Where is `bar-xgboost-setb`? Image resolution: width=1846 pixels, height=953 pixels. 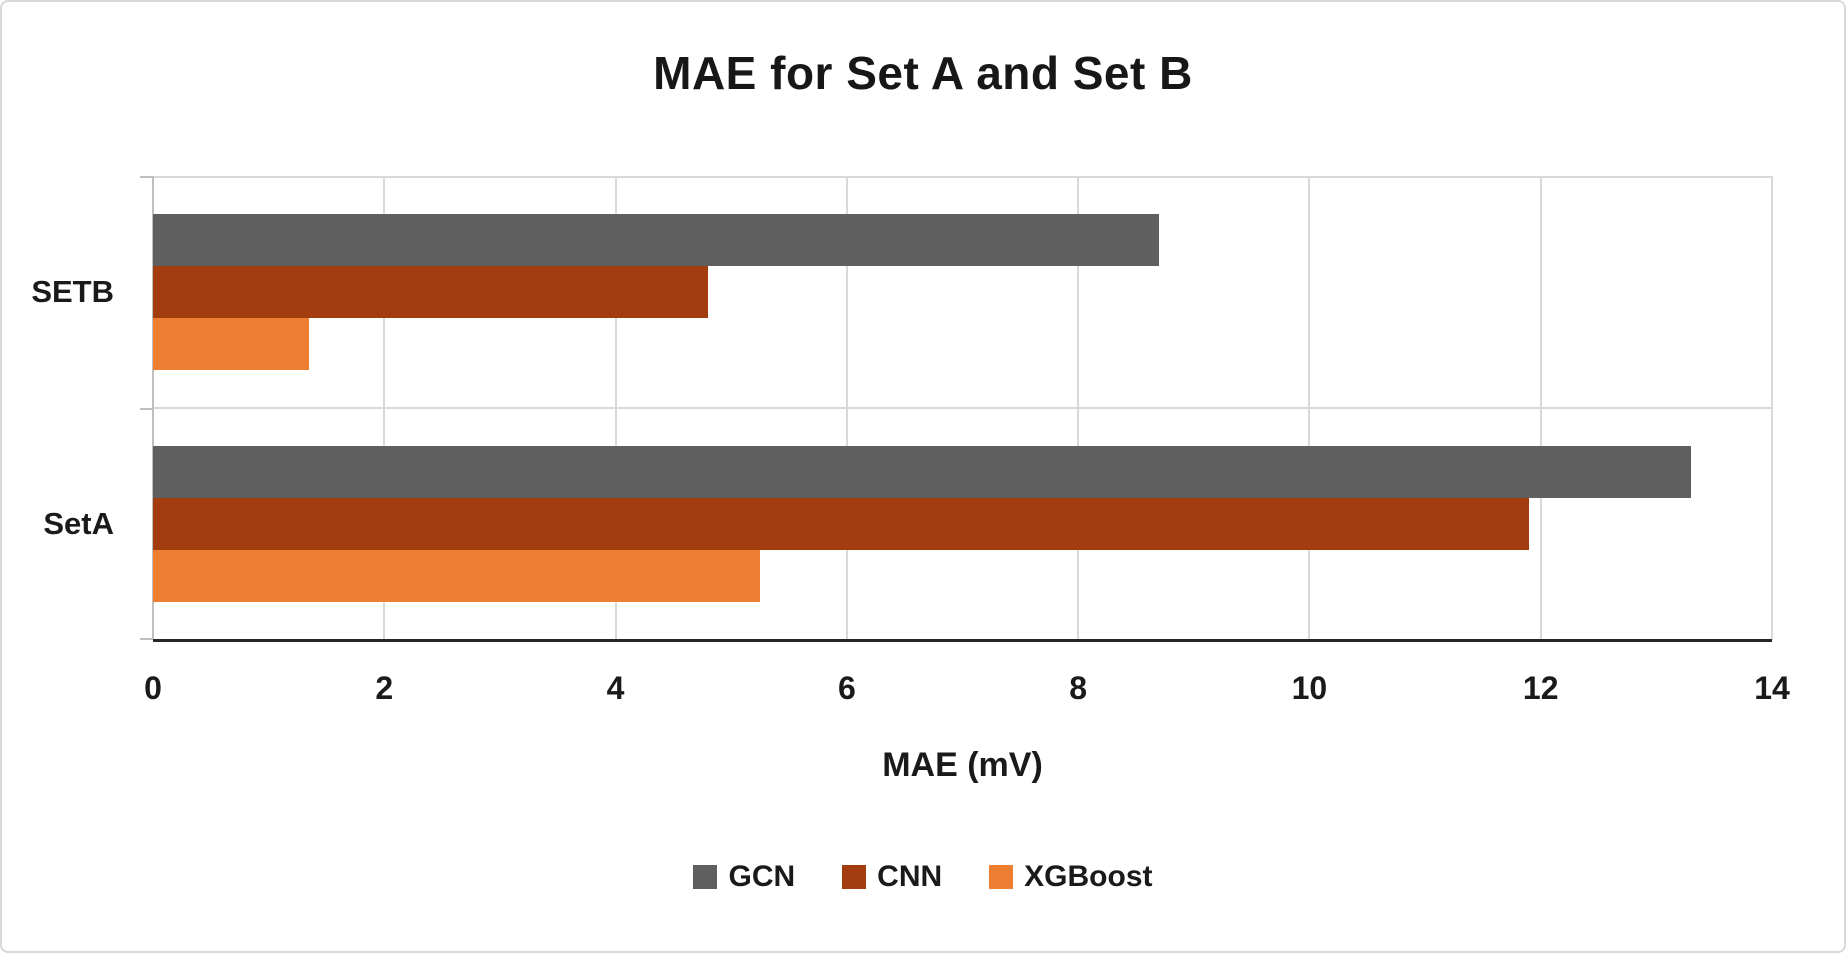
bar-xgboost-setb is located at coordinates (231, 344).